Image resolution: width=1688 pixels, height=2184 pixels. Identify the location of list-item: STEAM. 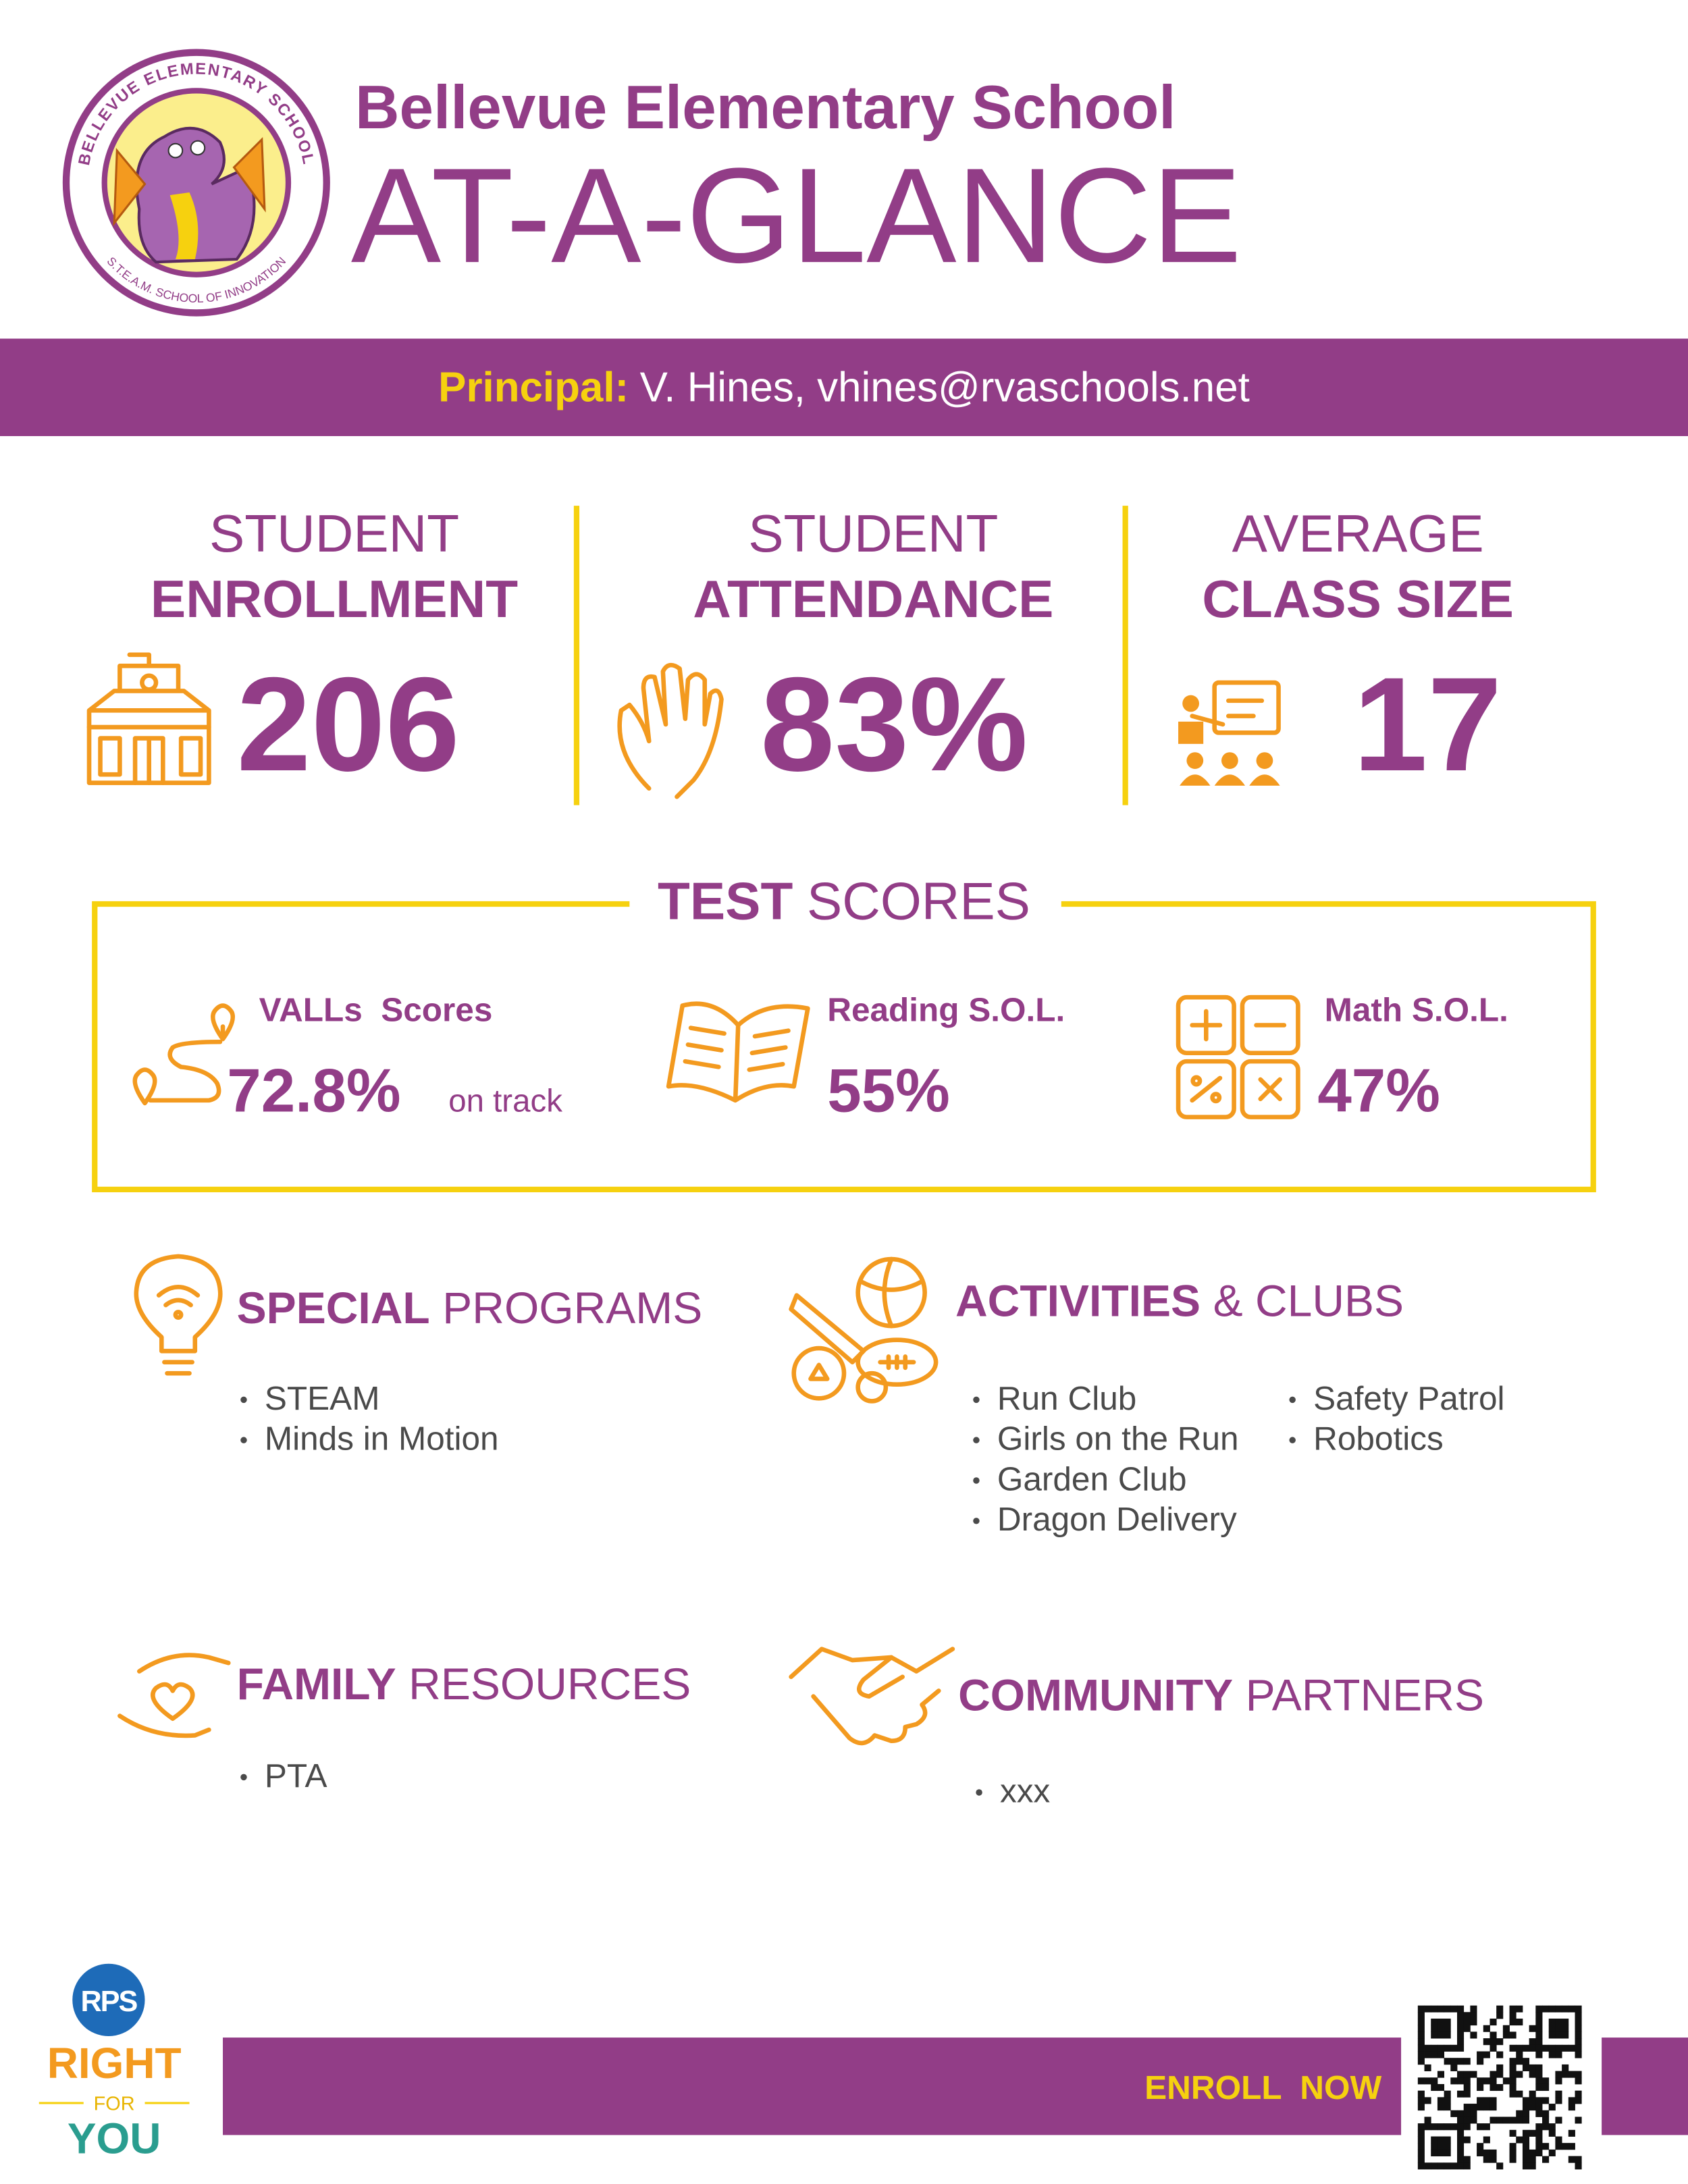
(322, 1398).